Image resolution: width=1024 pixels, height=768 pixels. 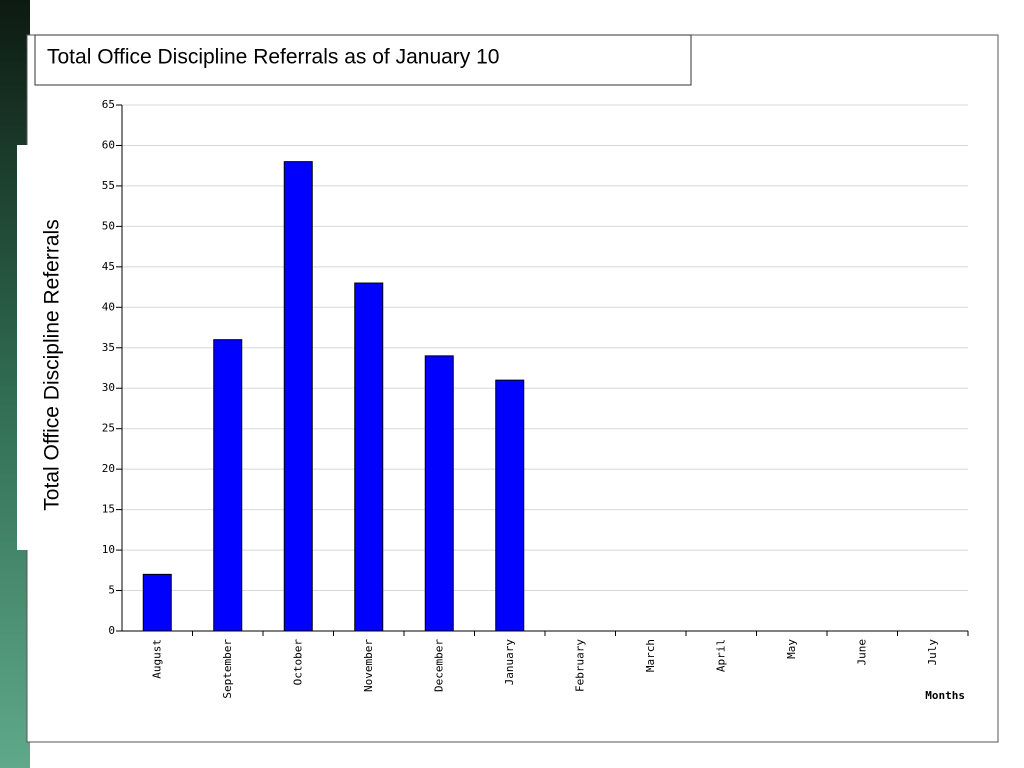 What do you see at coordinates (720, 655) in the screenshot?
I see `x-tick-label: April` at bounding box center [720, 655].